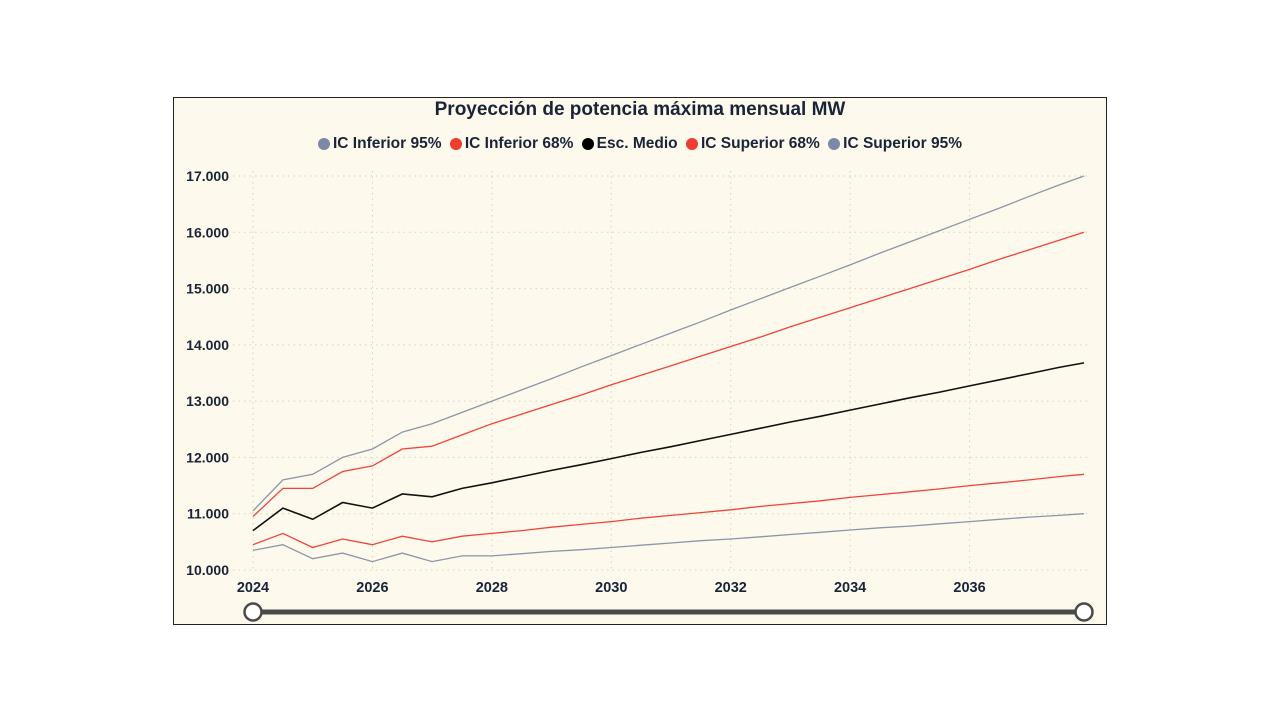 The width and height of the screenshot is (1280, 720). What do you see at coordinates (969, 588) in the screenshot?
I see `x-tick-label: 2036` at bounding box center [969, 588].